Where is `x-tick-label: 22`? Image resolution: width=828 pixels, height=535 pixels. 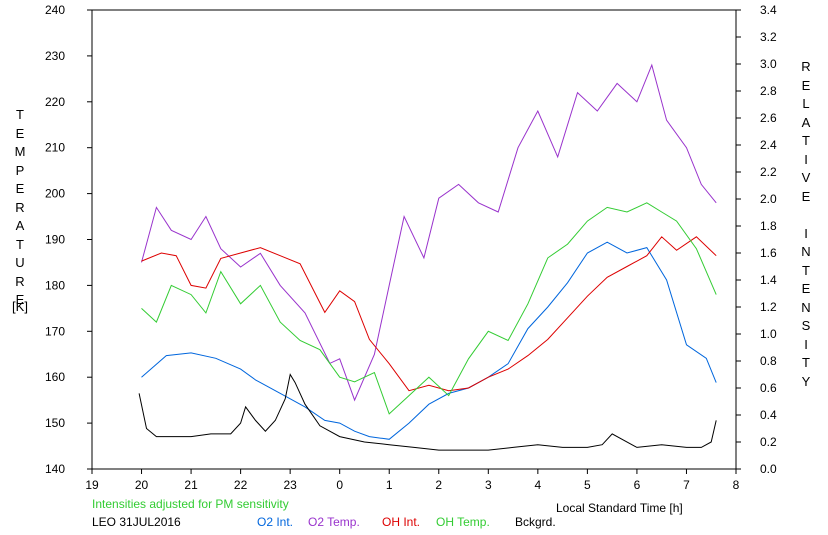
x-tick-label: 22 is located at coordinates (241, 485).